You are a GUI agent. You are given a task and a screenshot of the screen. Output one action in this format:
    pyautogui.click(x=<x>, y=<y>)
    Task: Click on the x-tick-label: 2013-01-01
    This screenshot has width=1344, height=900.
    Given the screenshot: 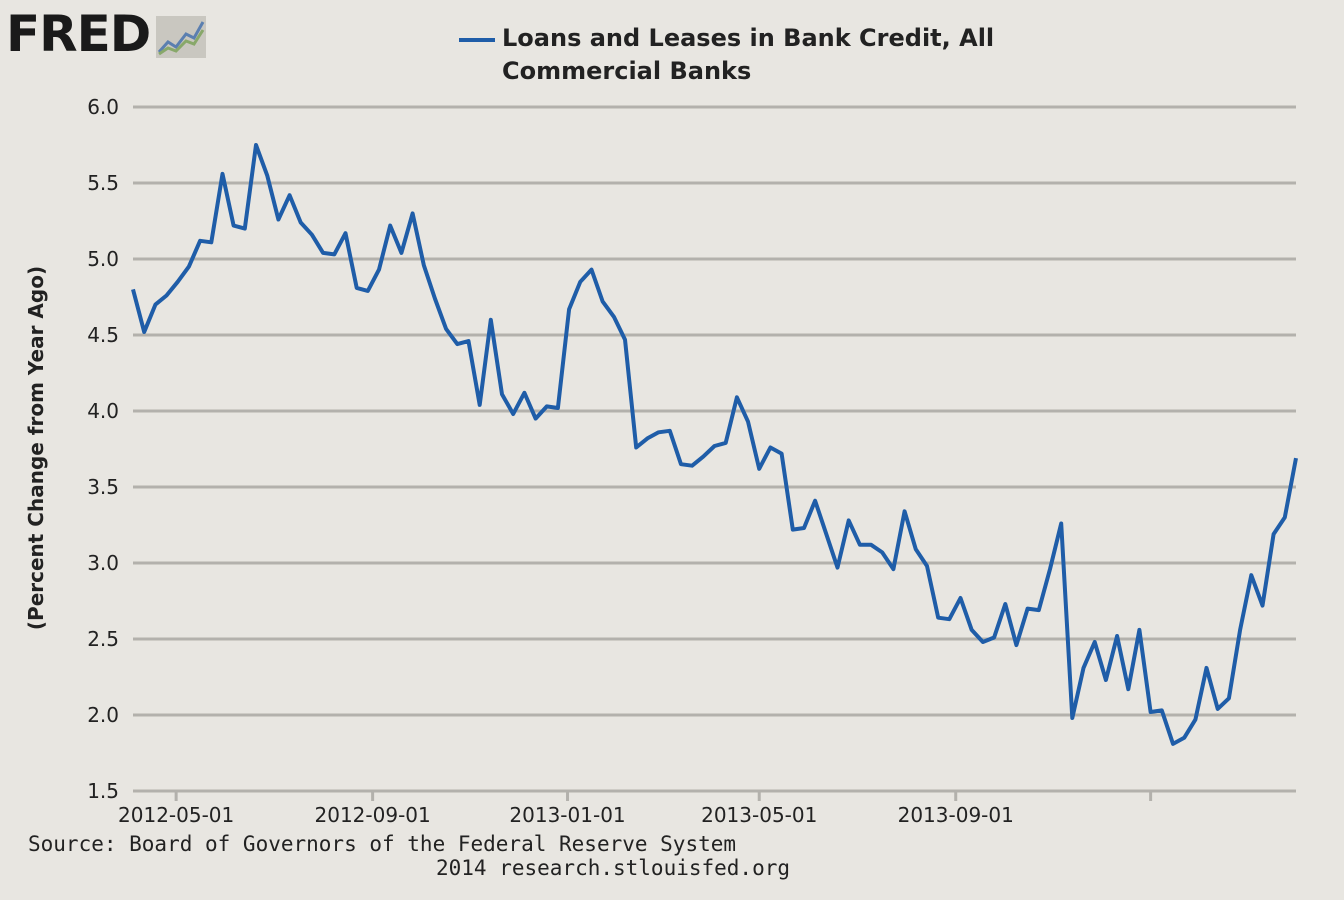 What is the action you would take?
    pyautogui.click(x=567, y=815)
    